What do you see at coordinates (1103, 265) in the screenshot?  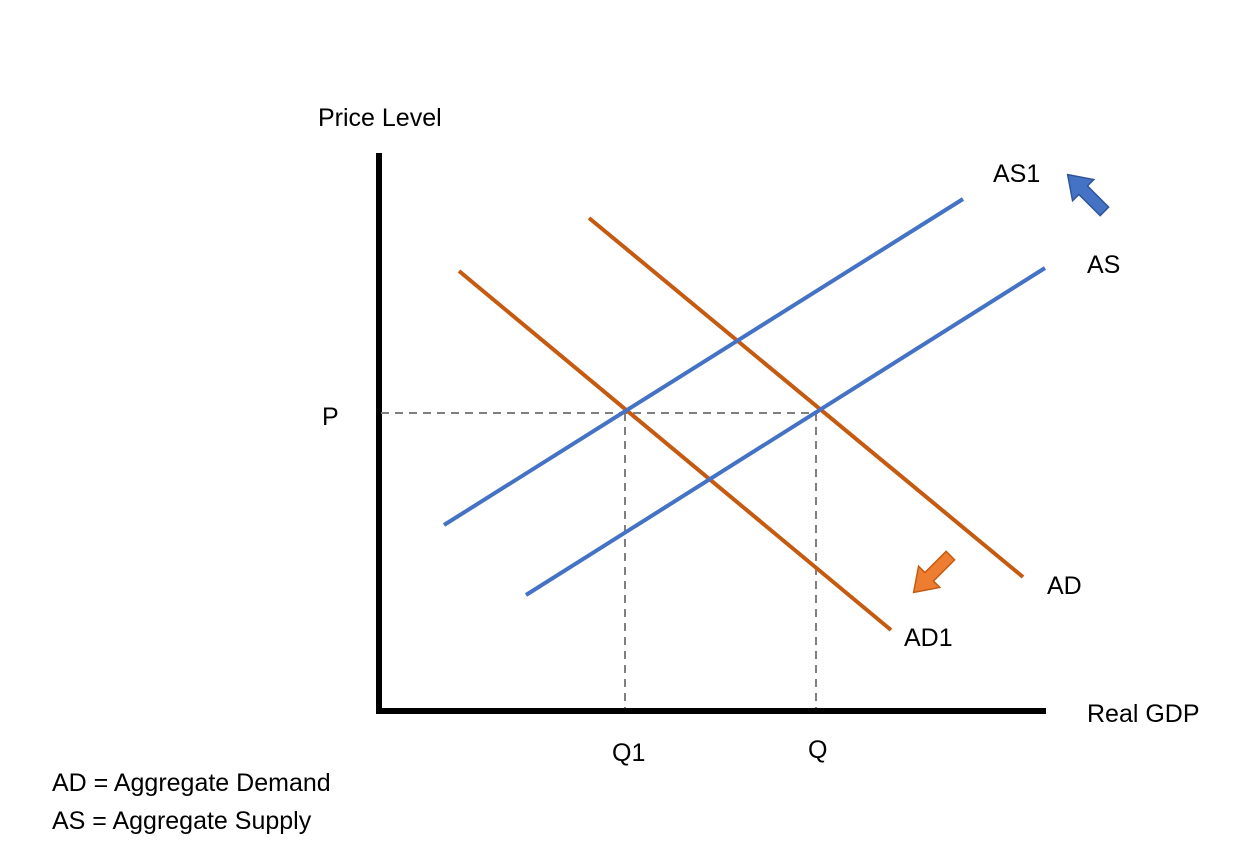 I see `as-label: AS` at bounding box center [1103, 265].